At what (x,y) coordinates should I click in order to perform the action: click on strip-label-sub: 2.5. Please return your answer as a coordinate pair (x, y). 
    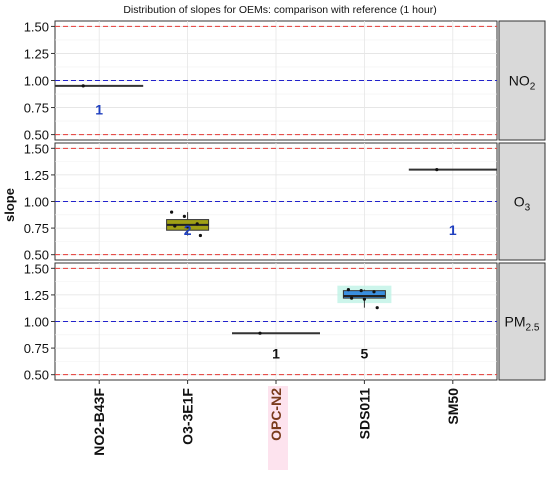
    Looking at the image, I should click on (533, 328).